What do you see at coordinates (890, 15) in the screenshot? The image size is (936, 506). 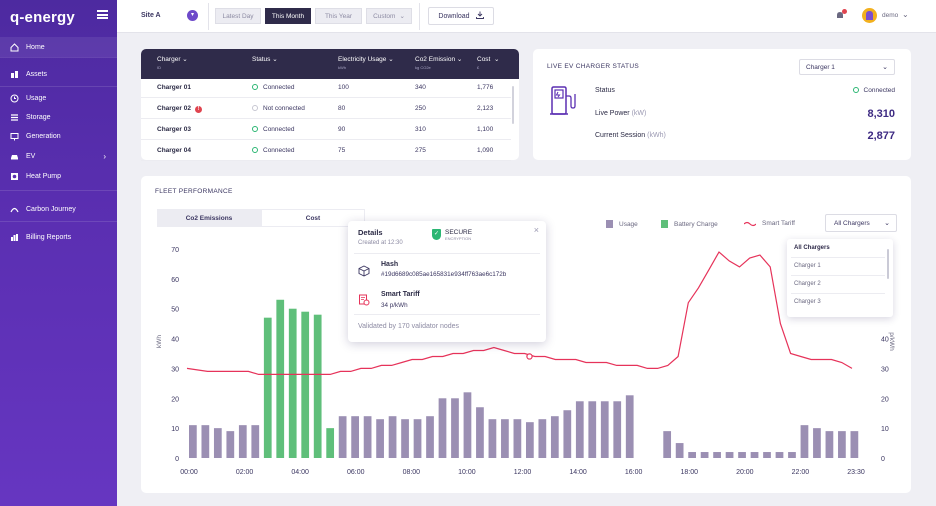 I see `user-name: demo` at bounding box center [890, 15].